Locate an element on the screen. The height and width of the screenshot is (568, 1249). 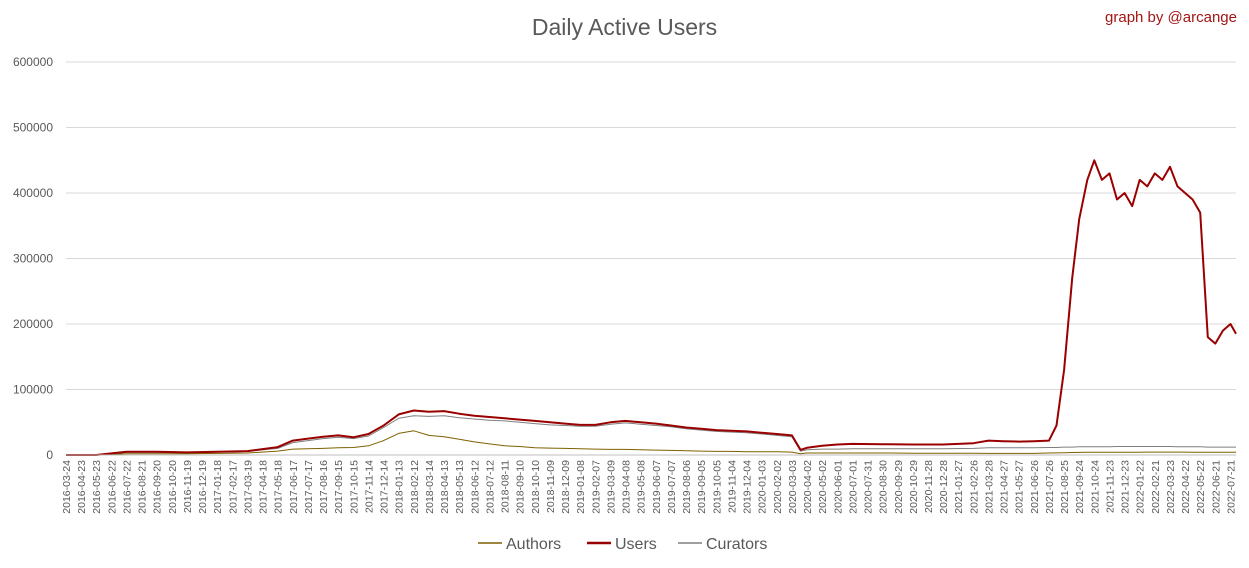
x-tick-label: 2019-02-07 is located at coordinates (596, 487).